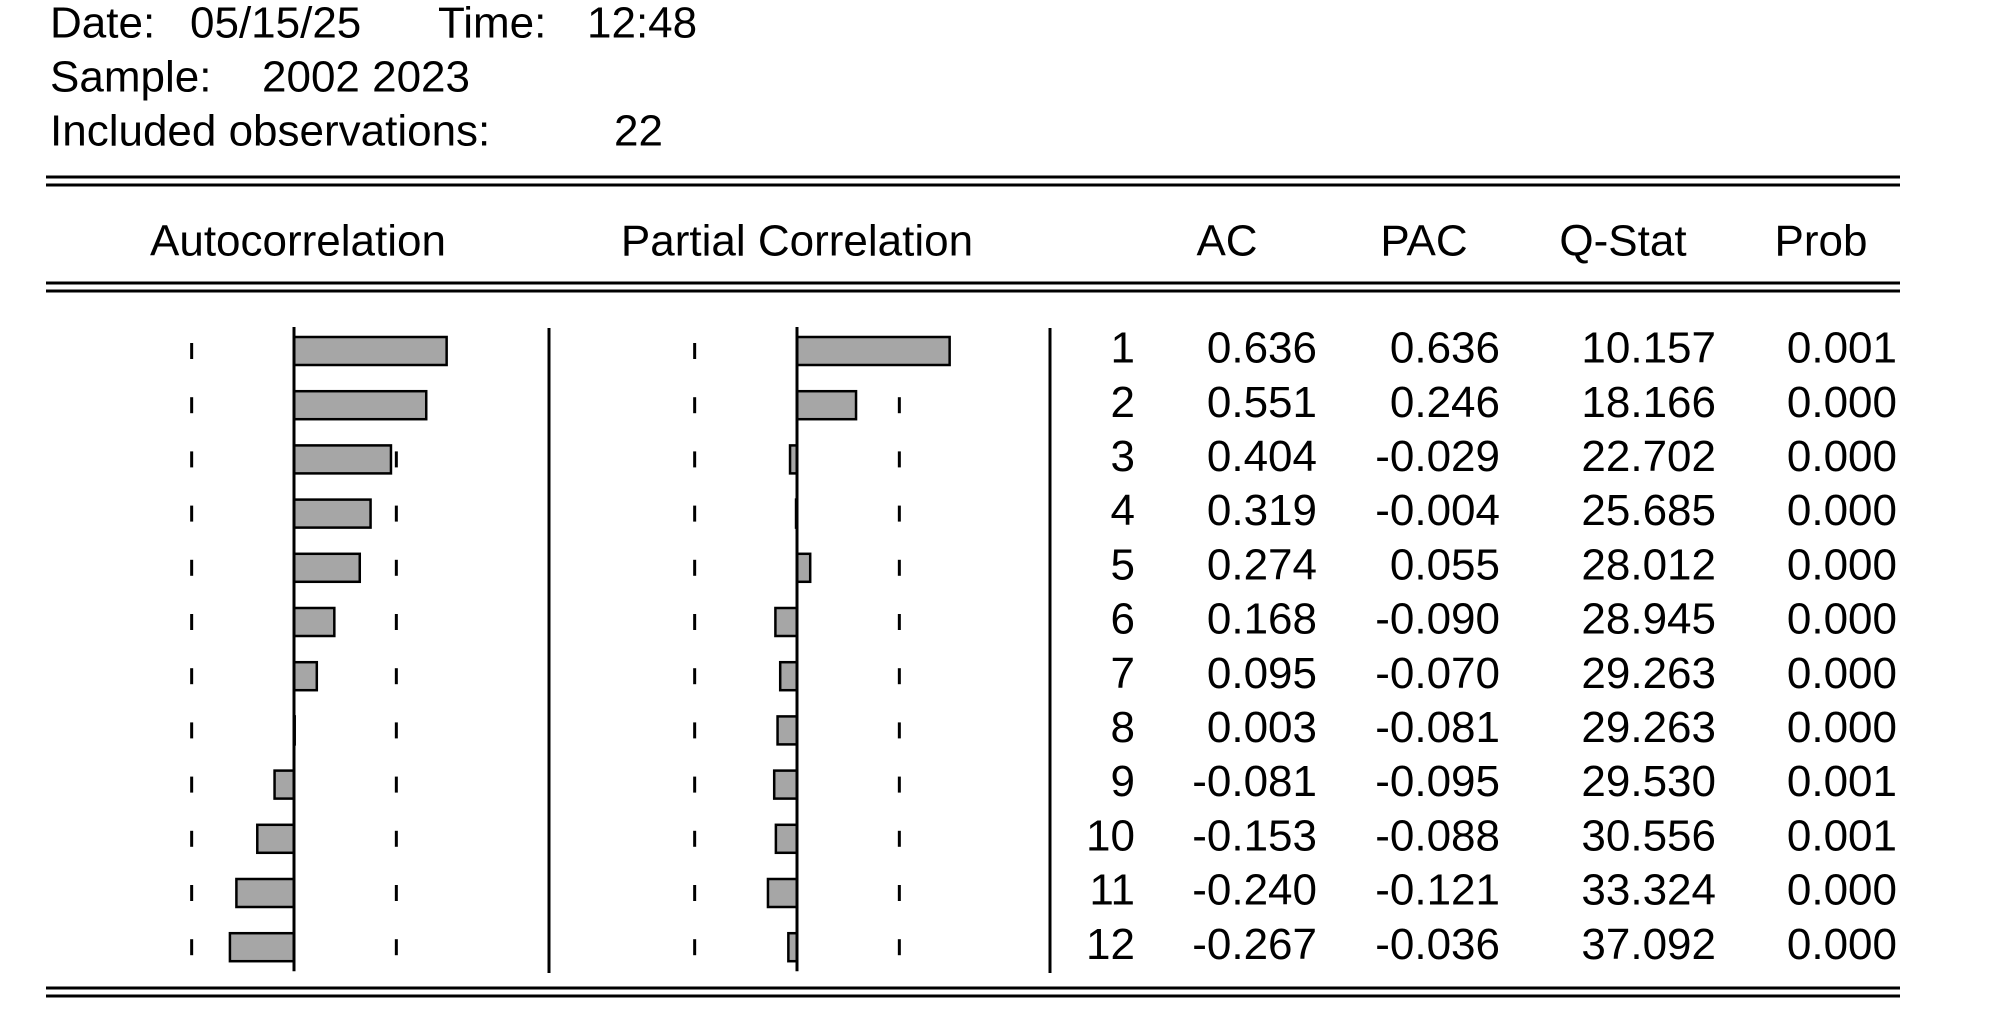 This screenshot has width=2000, height=1033. Describe the element at coordinates (1123, 564) in the screenshot. I see `cell: 5` at that location.